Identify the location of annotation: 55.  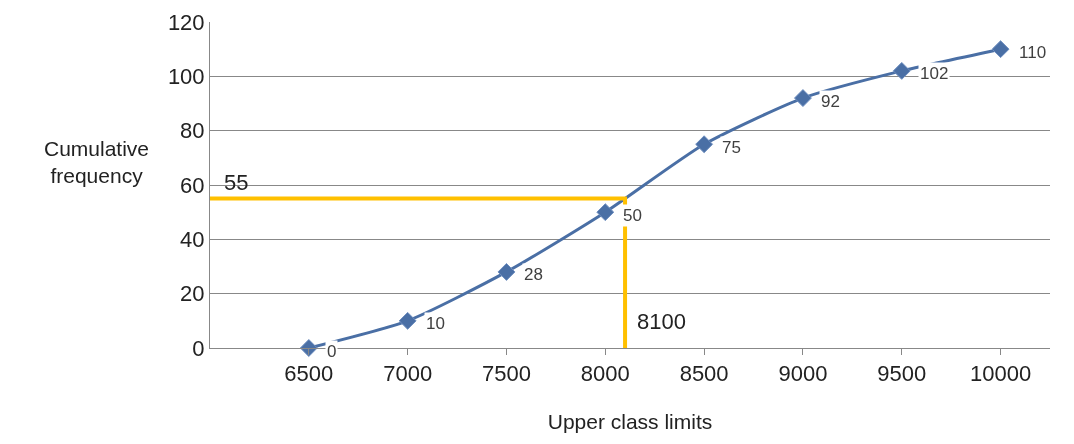
(236, 182).